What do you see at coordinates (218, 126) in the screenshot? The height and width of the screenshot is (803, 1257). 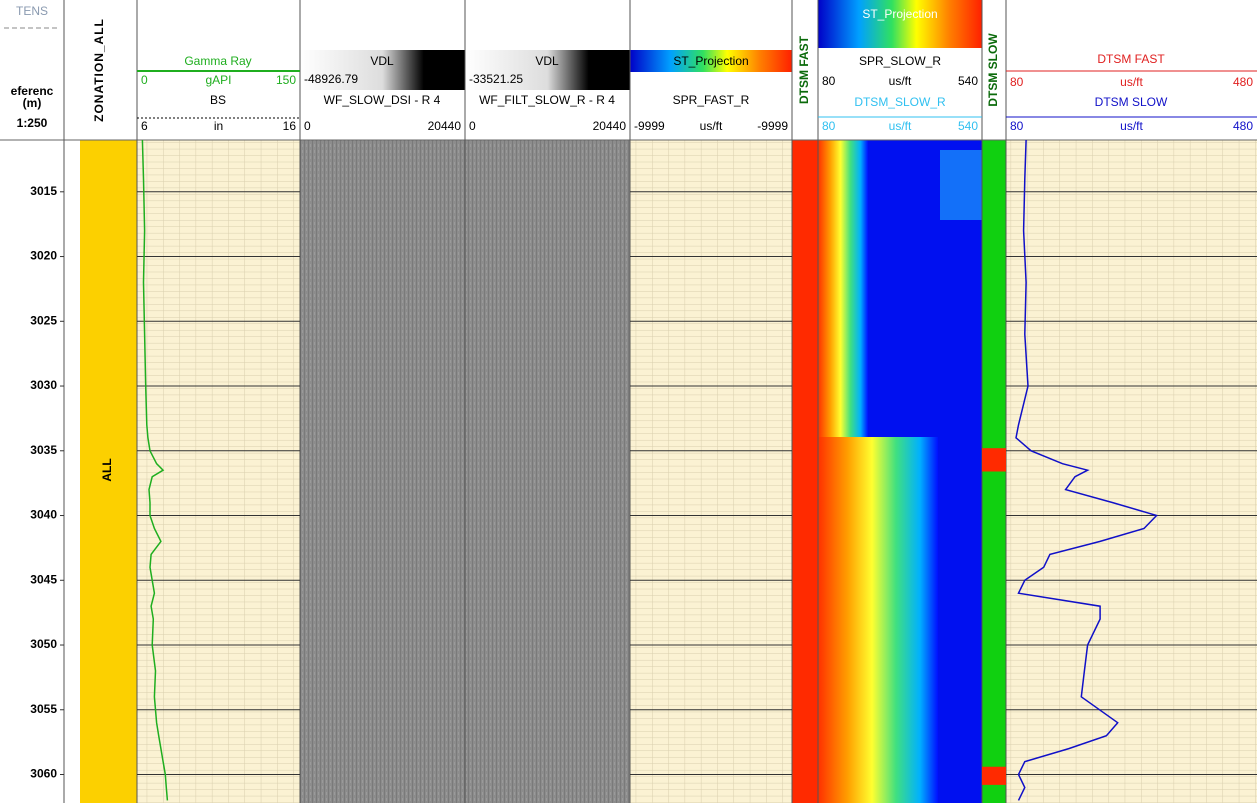 I see `scale-unit: in` at bounding box center [218, 126].